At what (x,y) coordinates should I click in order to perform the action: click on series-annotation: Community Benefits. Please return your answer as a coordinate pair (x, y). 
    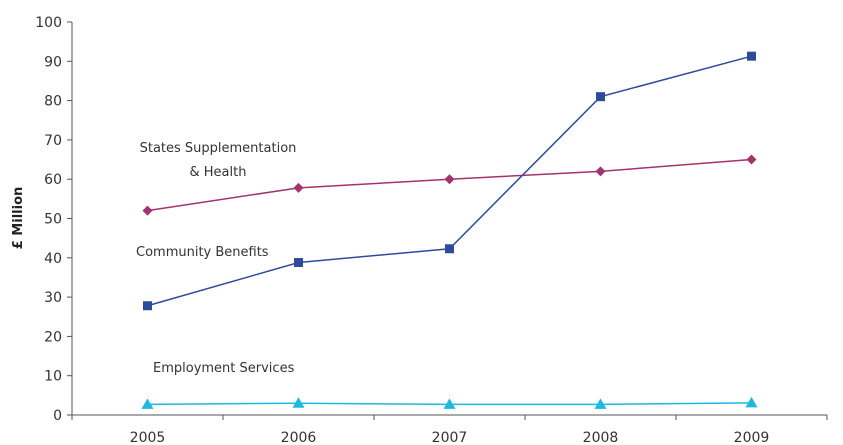
    Looking at the image, I should click on (202, 252).